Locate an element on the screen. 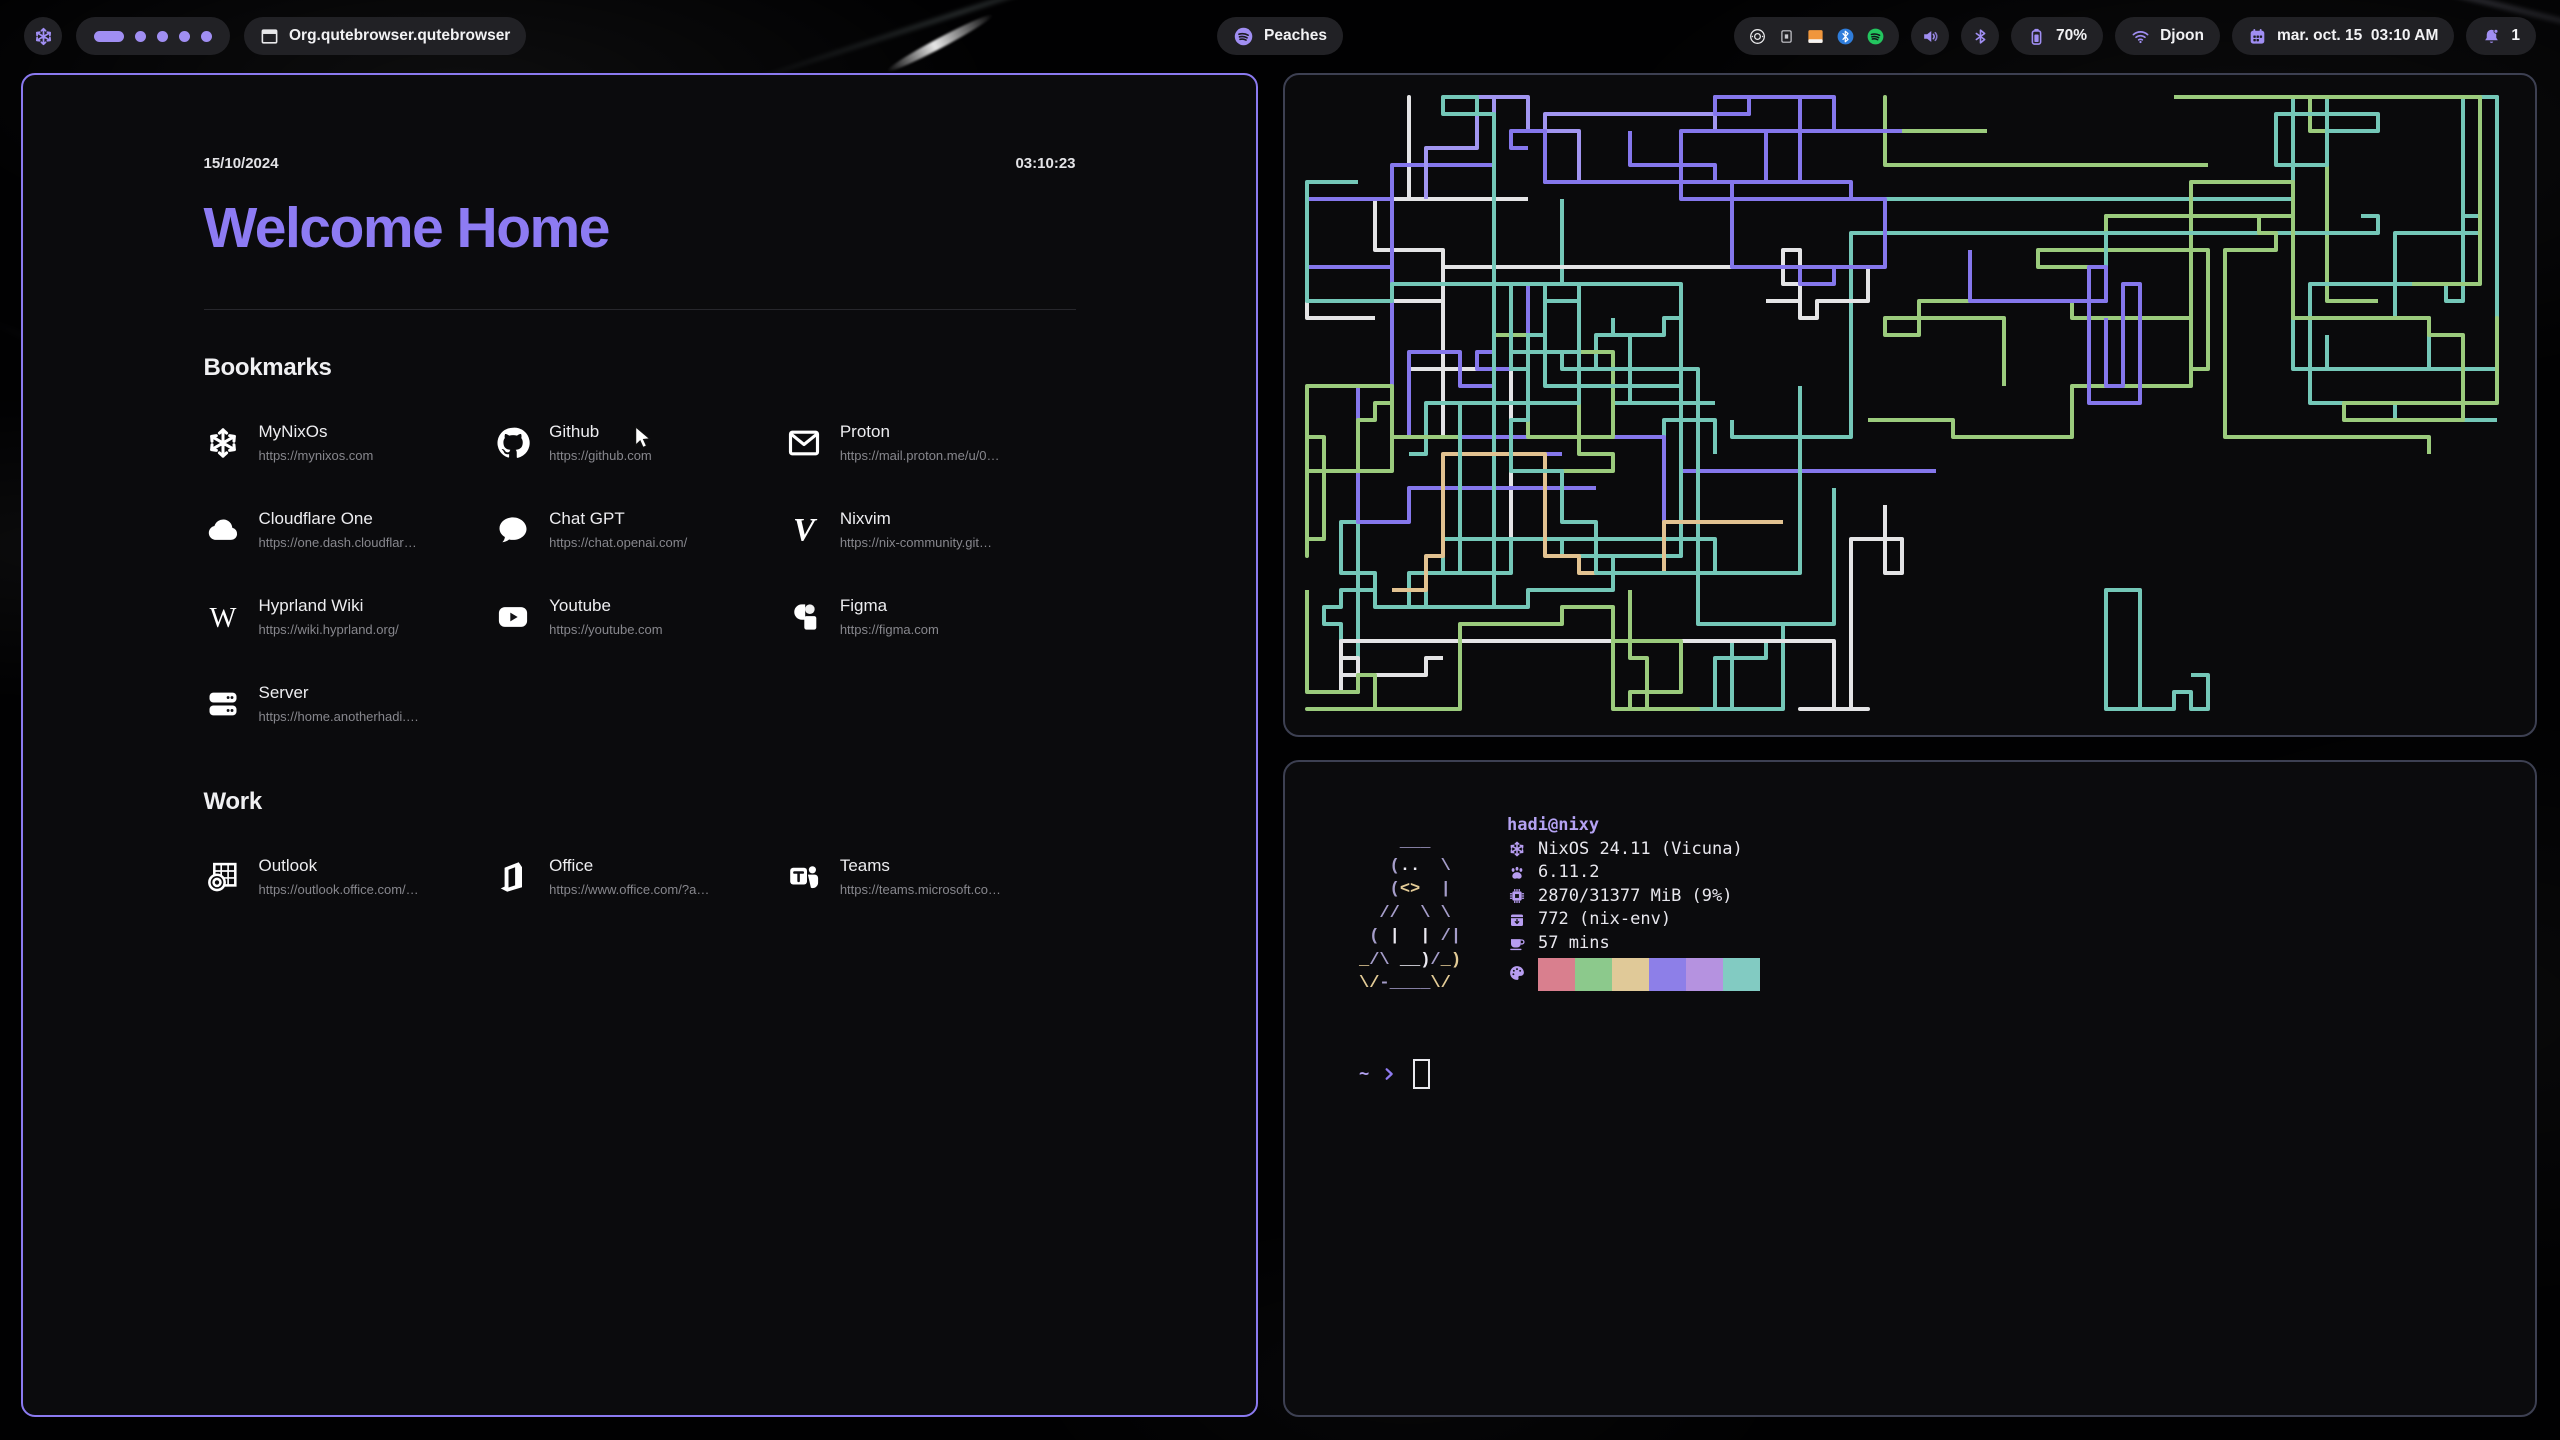 This screenshot has height=1440, width=2560. bookmarks-heading: Bookmarks is located at coordinates (267, 367).